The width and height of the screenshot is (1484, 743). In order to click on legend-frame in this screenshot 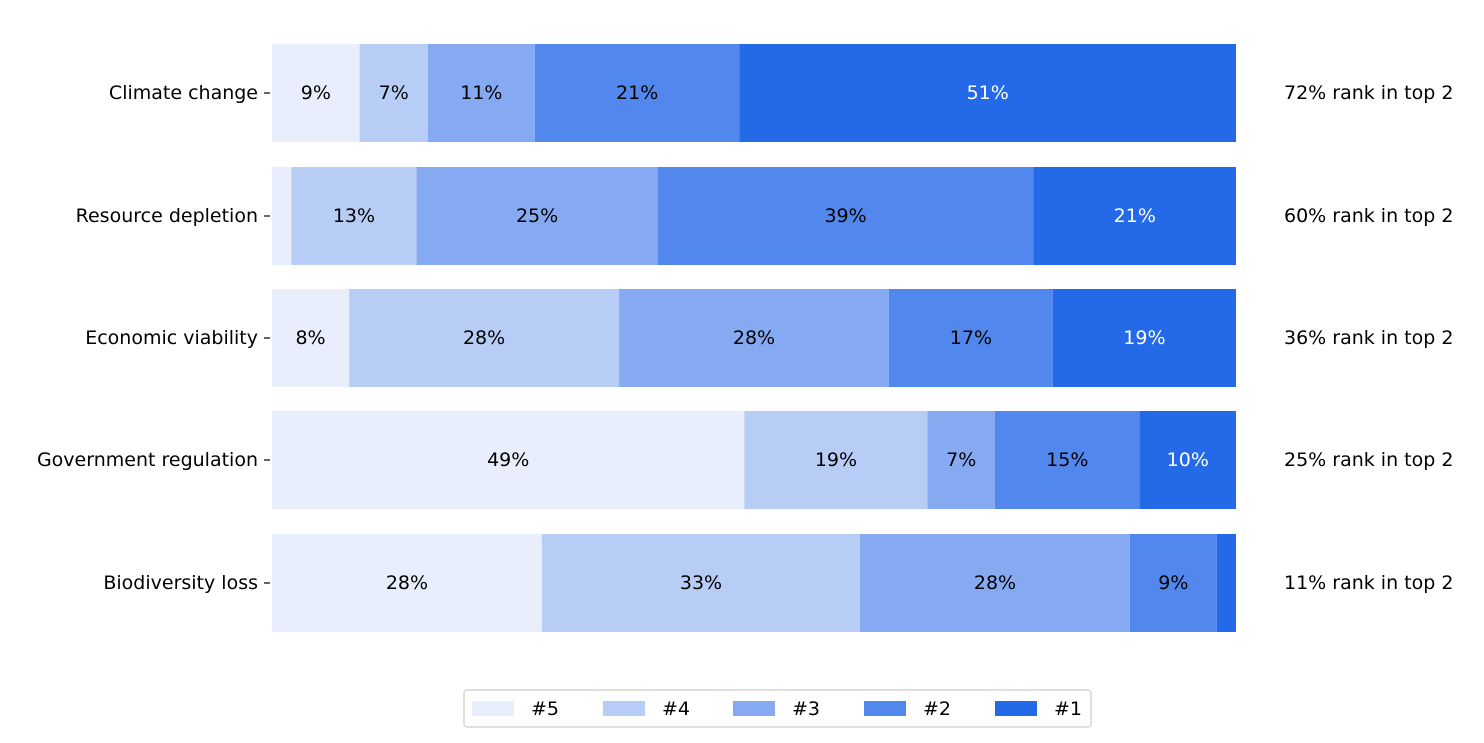, I will do `click(777, 708)`.